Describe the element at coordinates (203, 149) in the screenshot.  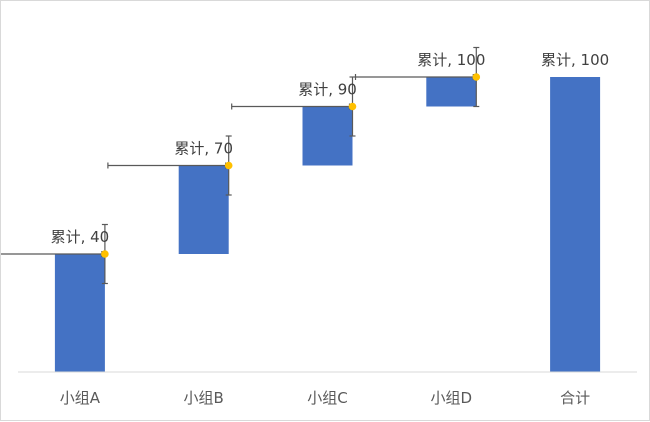
I see `data-label: 累计, 70` at that location.